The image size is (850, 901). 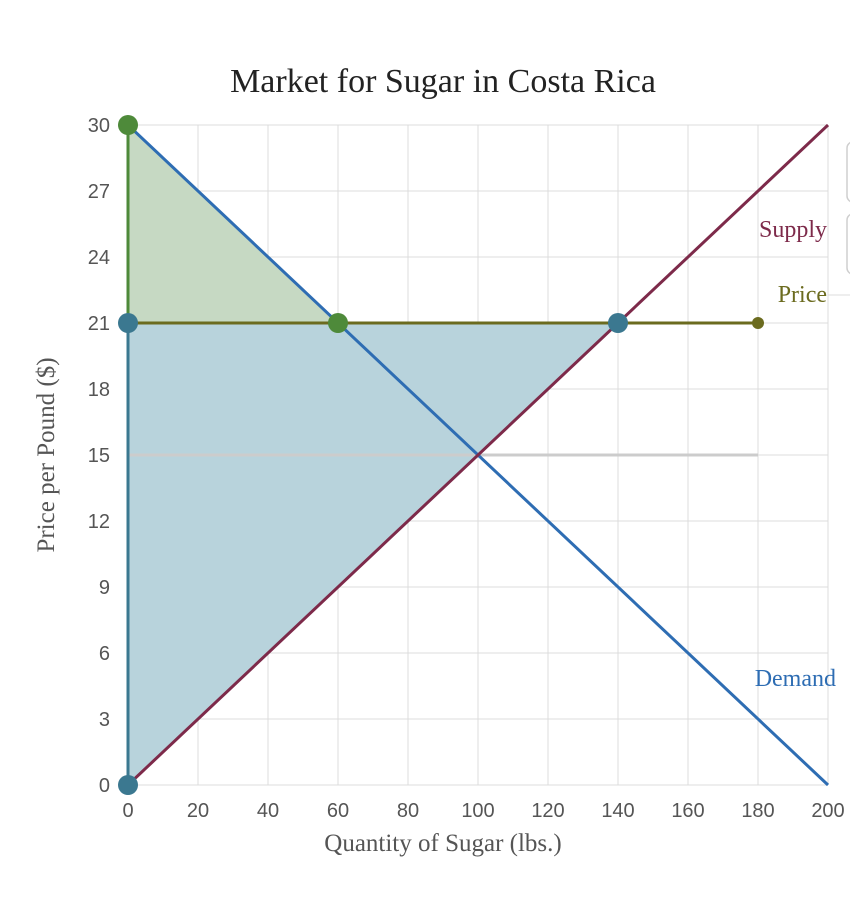 What do you see at coordinates (757, 811) in the screenshot?
I see `x-tick-label: 180` at bounding box center [757, 811].